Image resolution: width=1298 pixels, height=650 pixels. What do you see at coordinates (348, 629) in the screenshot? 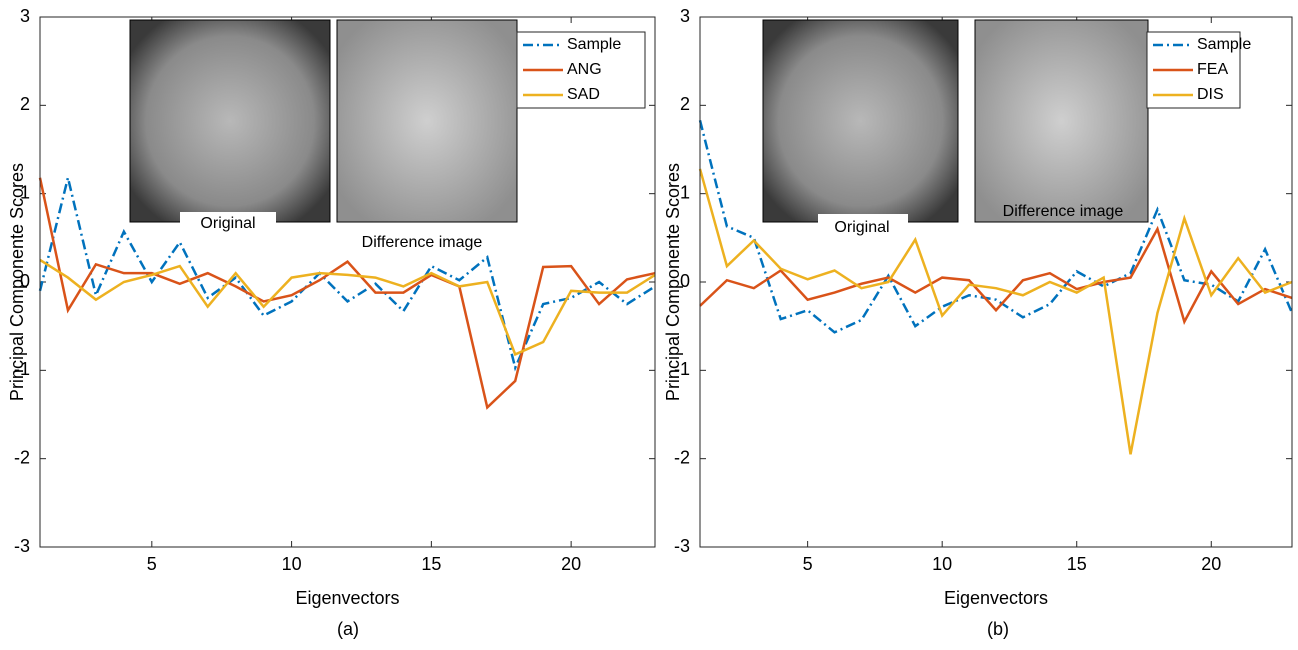
I see `panel-caption: (a)` at bounding box center [348, 629].